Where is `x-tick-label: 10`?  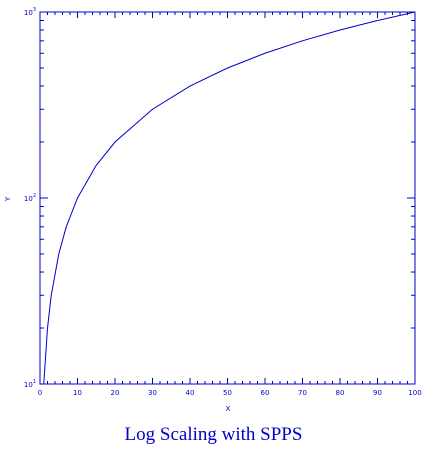
x-tick-label: 10 is located at coordinates (77, 393).